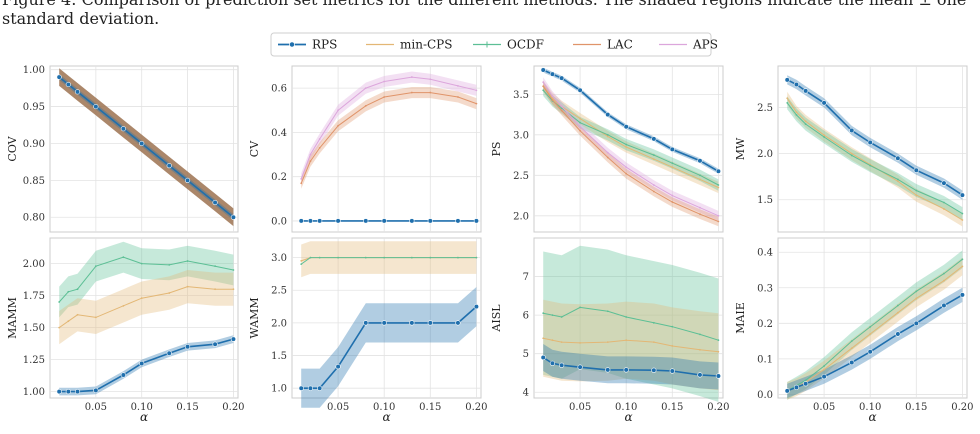 The height and width of the screenshot is (434, 980). What do you see at coordinates (254, 317) in the screenshot?
I see `y-axis-label: WAMM` at bounding box center [254, 317].